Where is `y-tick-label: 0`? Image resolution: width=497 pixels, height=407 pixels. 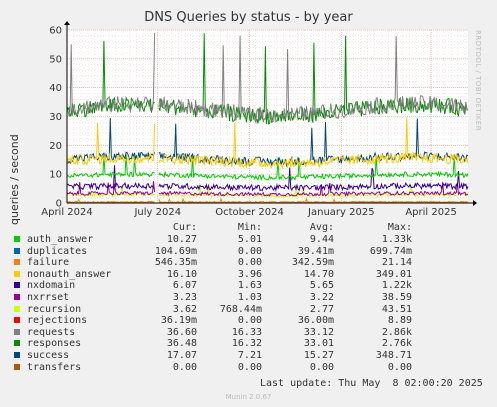 y-tick-label: 0 is located at coordinates (59, 204).